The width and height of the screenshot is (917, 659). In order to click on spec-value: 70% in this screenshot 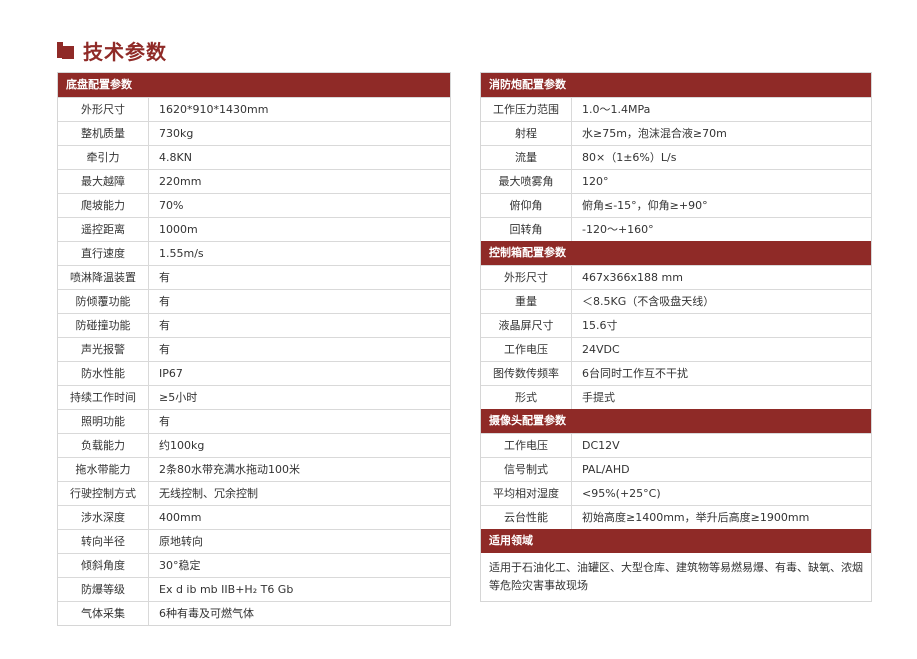, I will do `click(171, 205)`.